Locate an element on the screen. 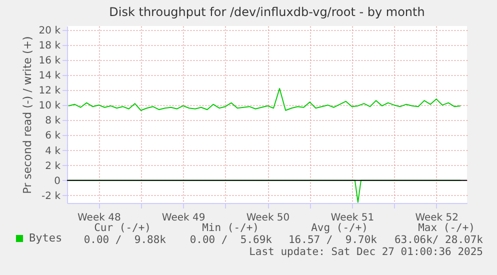 This screenshot has width=497, height=275. text: Min (-/+) is located at coordinates (230, 228).